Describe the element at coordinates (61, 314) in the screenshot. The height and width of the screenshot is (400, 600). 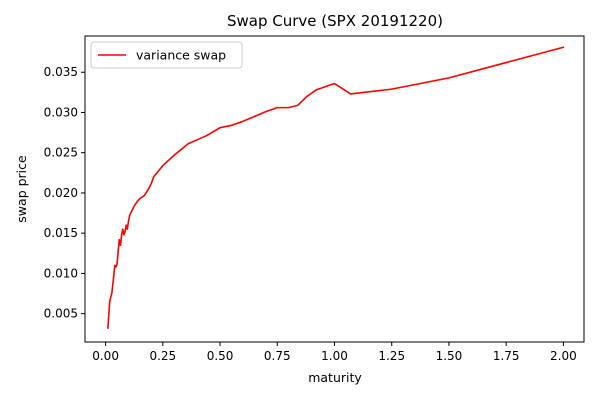
I see `y-tick-label: 0.005` at that location.